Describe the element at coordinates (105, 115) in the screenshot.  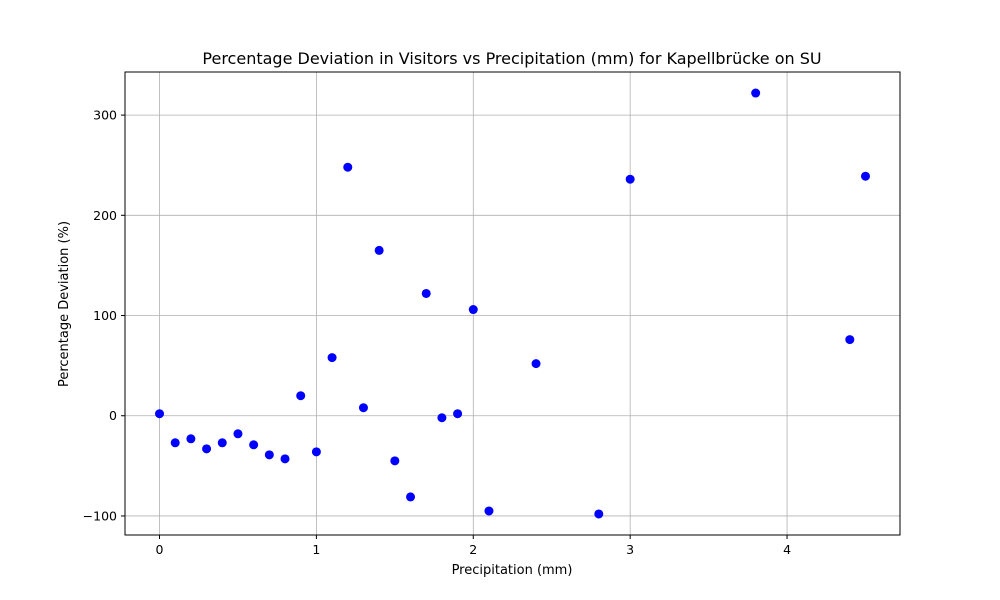
I see `y-tick-label: 300` at that location.